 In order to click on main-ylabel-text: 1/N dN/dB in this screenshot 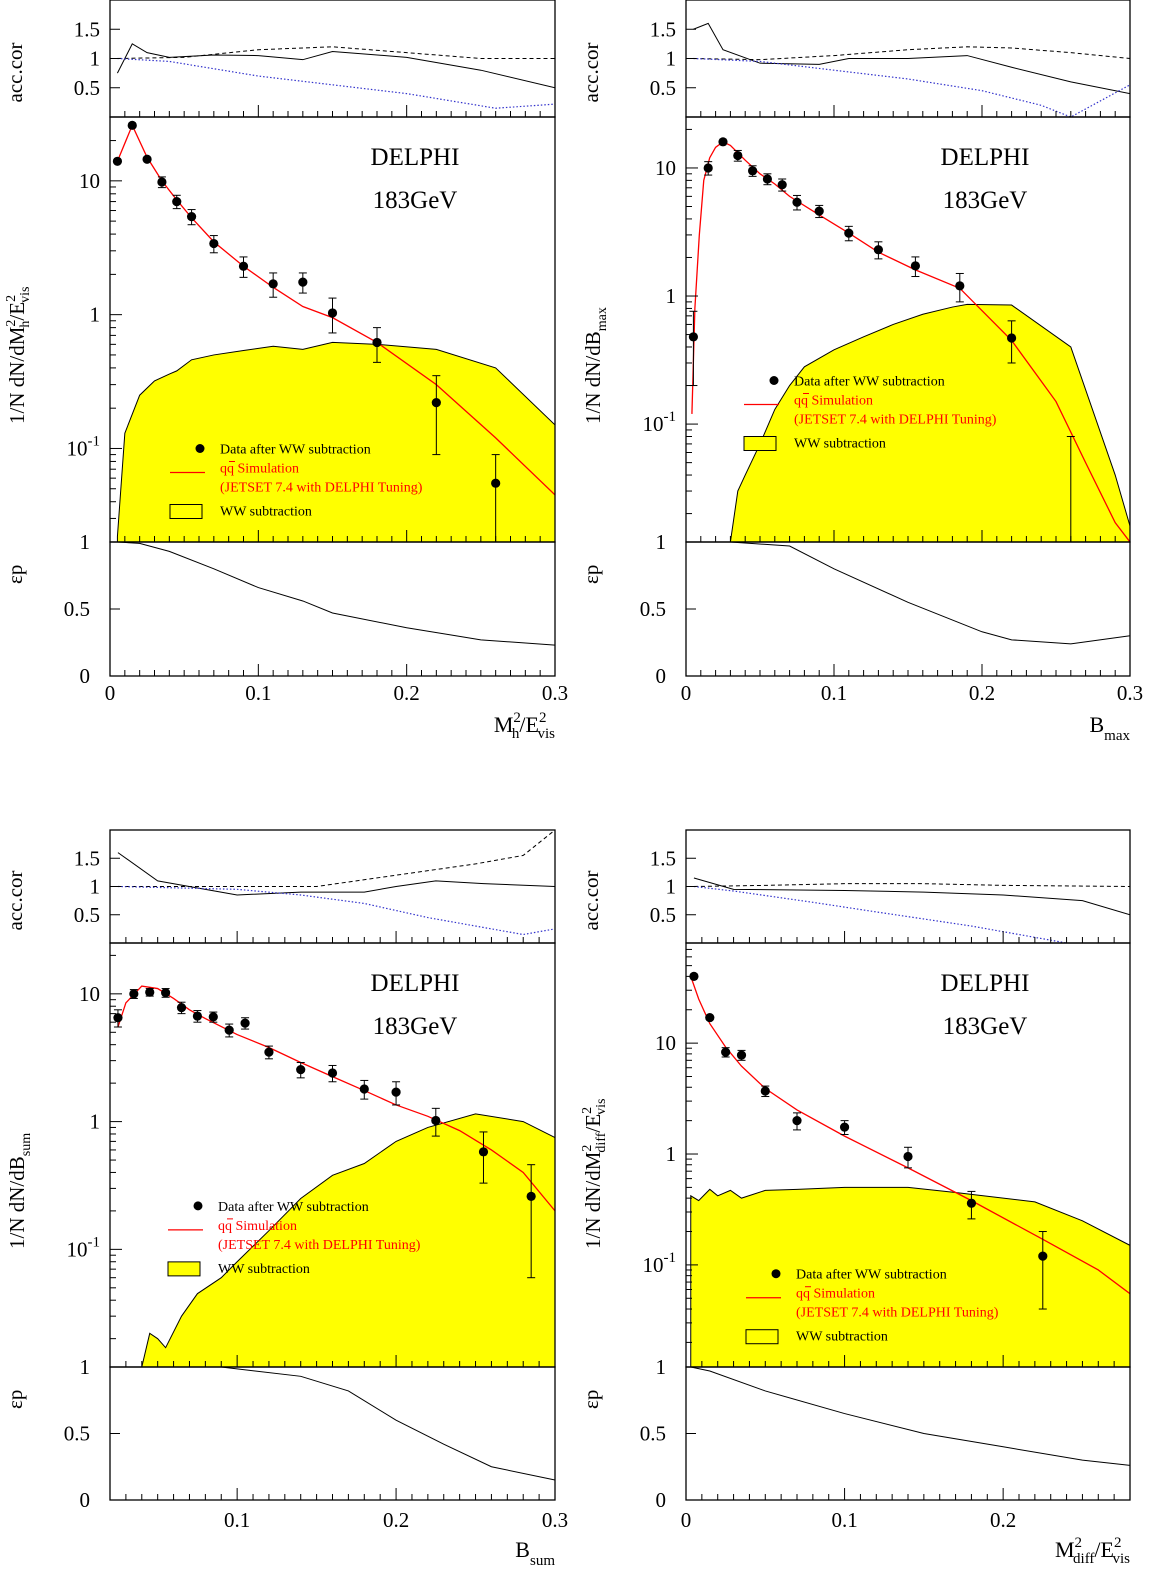, I will do `click(593, 377)`.